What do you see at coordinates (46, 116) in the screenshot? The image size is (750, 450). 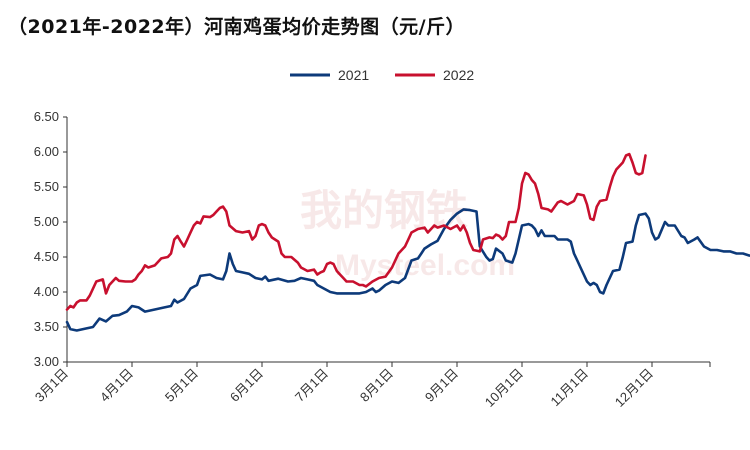 I see `y-tick-label: 6.50` at bounding box center [46, 116].